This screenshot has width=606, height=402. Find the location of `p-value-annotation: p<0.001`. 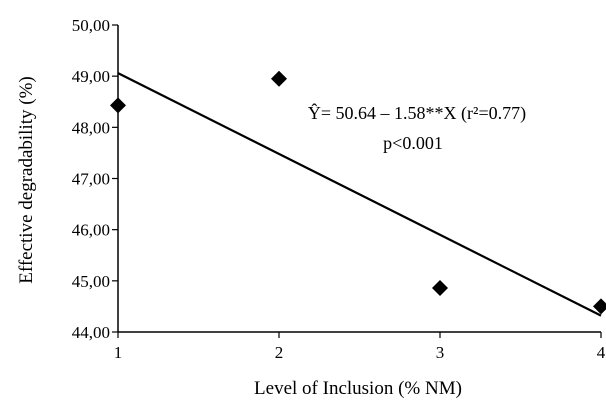

p-value-annotation: p<0.001 is located at coordinates (413, 143).